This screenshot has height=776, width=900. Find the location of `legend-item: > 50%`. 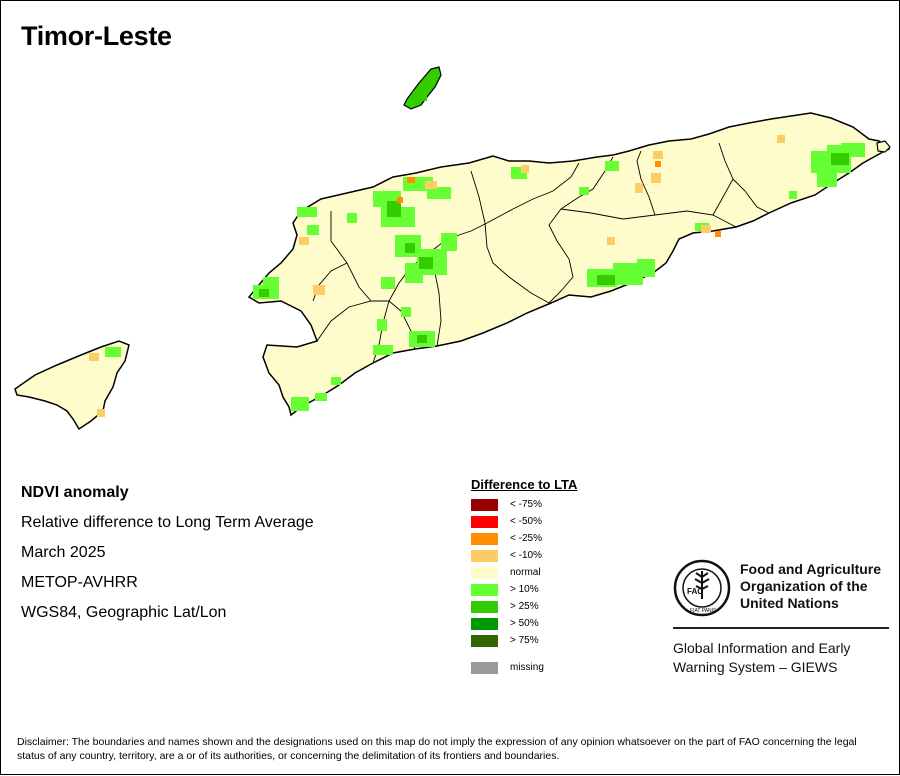

legend-item: > 50% is located at coordinates (524, 624).